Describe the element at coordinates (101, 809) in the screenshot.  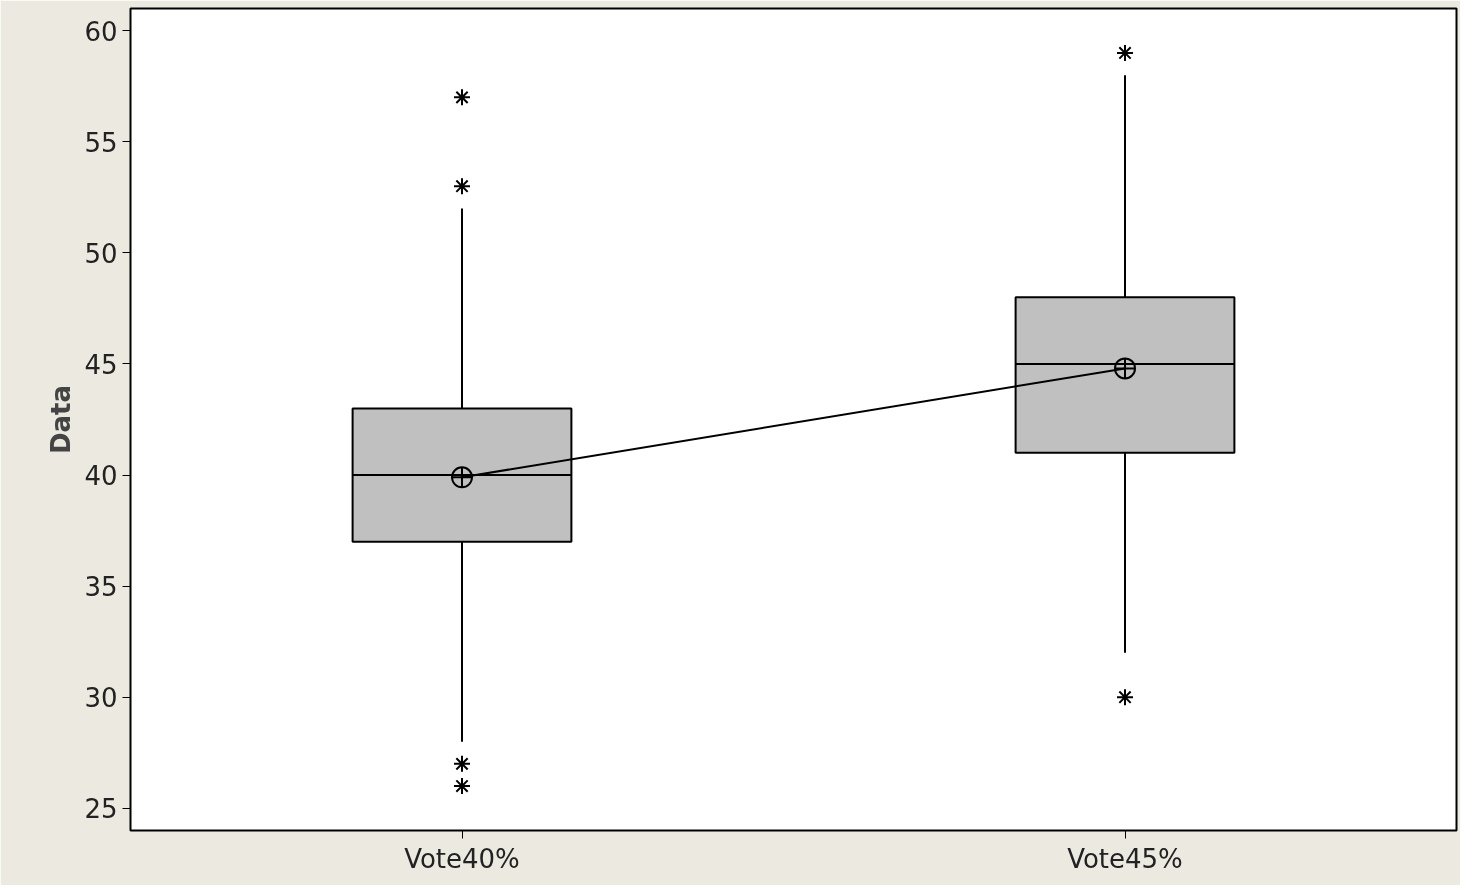
I see `y-tick-label: 25` at that location.